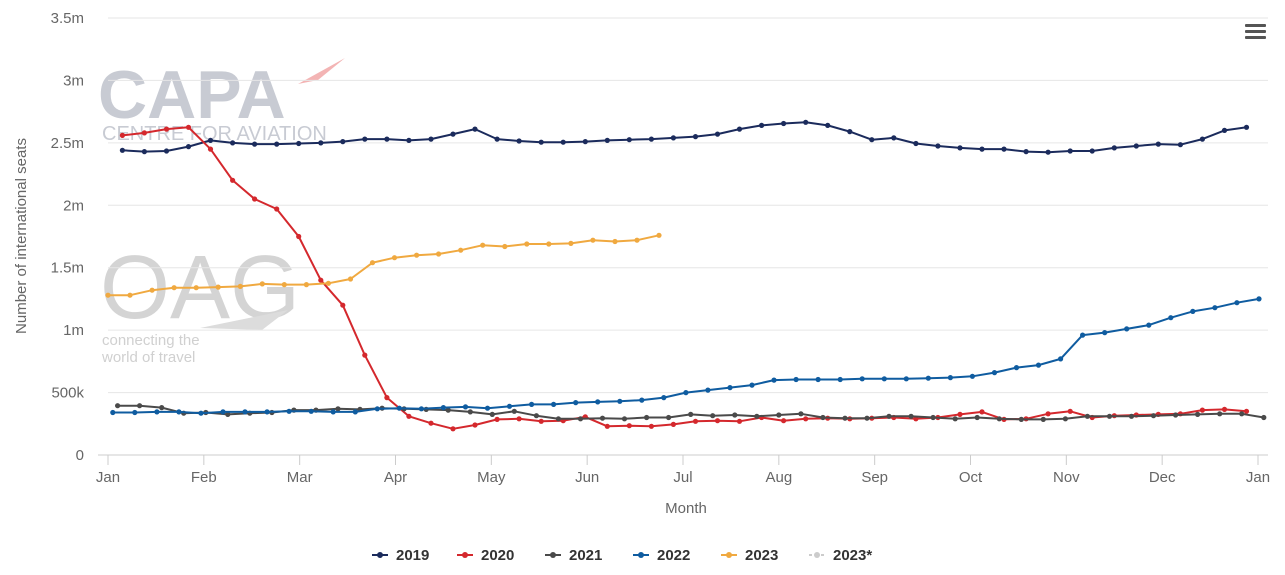  What do you see at coordinates (485, 555) in the screenshot?
I see `legend-item-2020: 2020` at bounding box center [485, 555].